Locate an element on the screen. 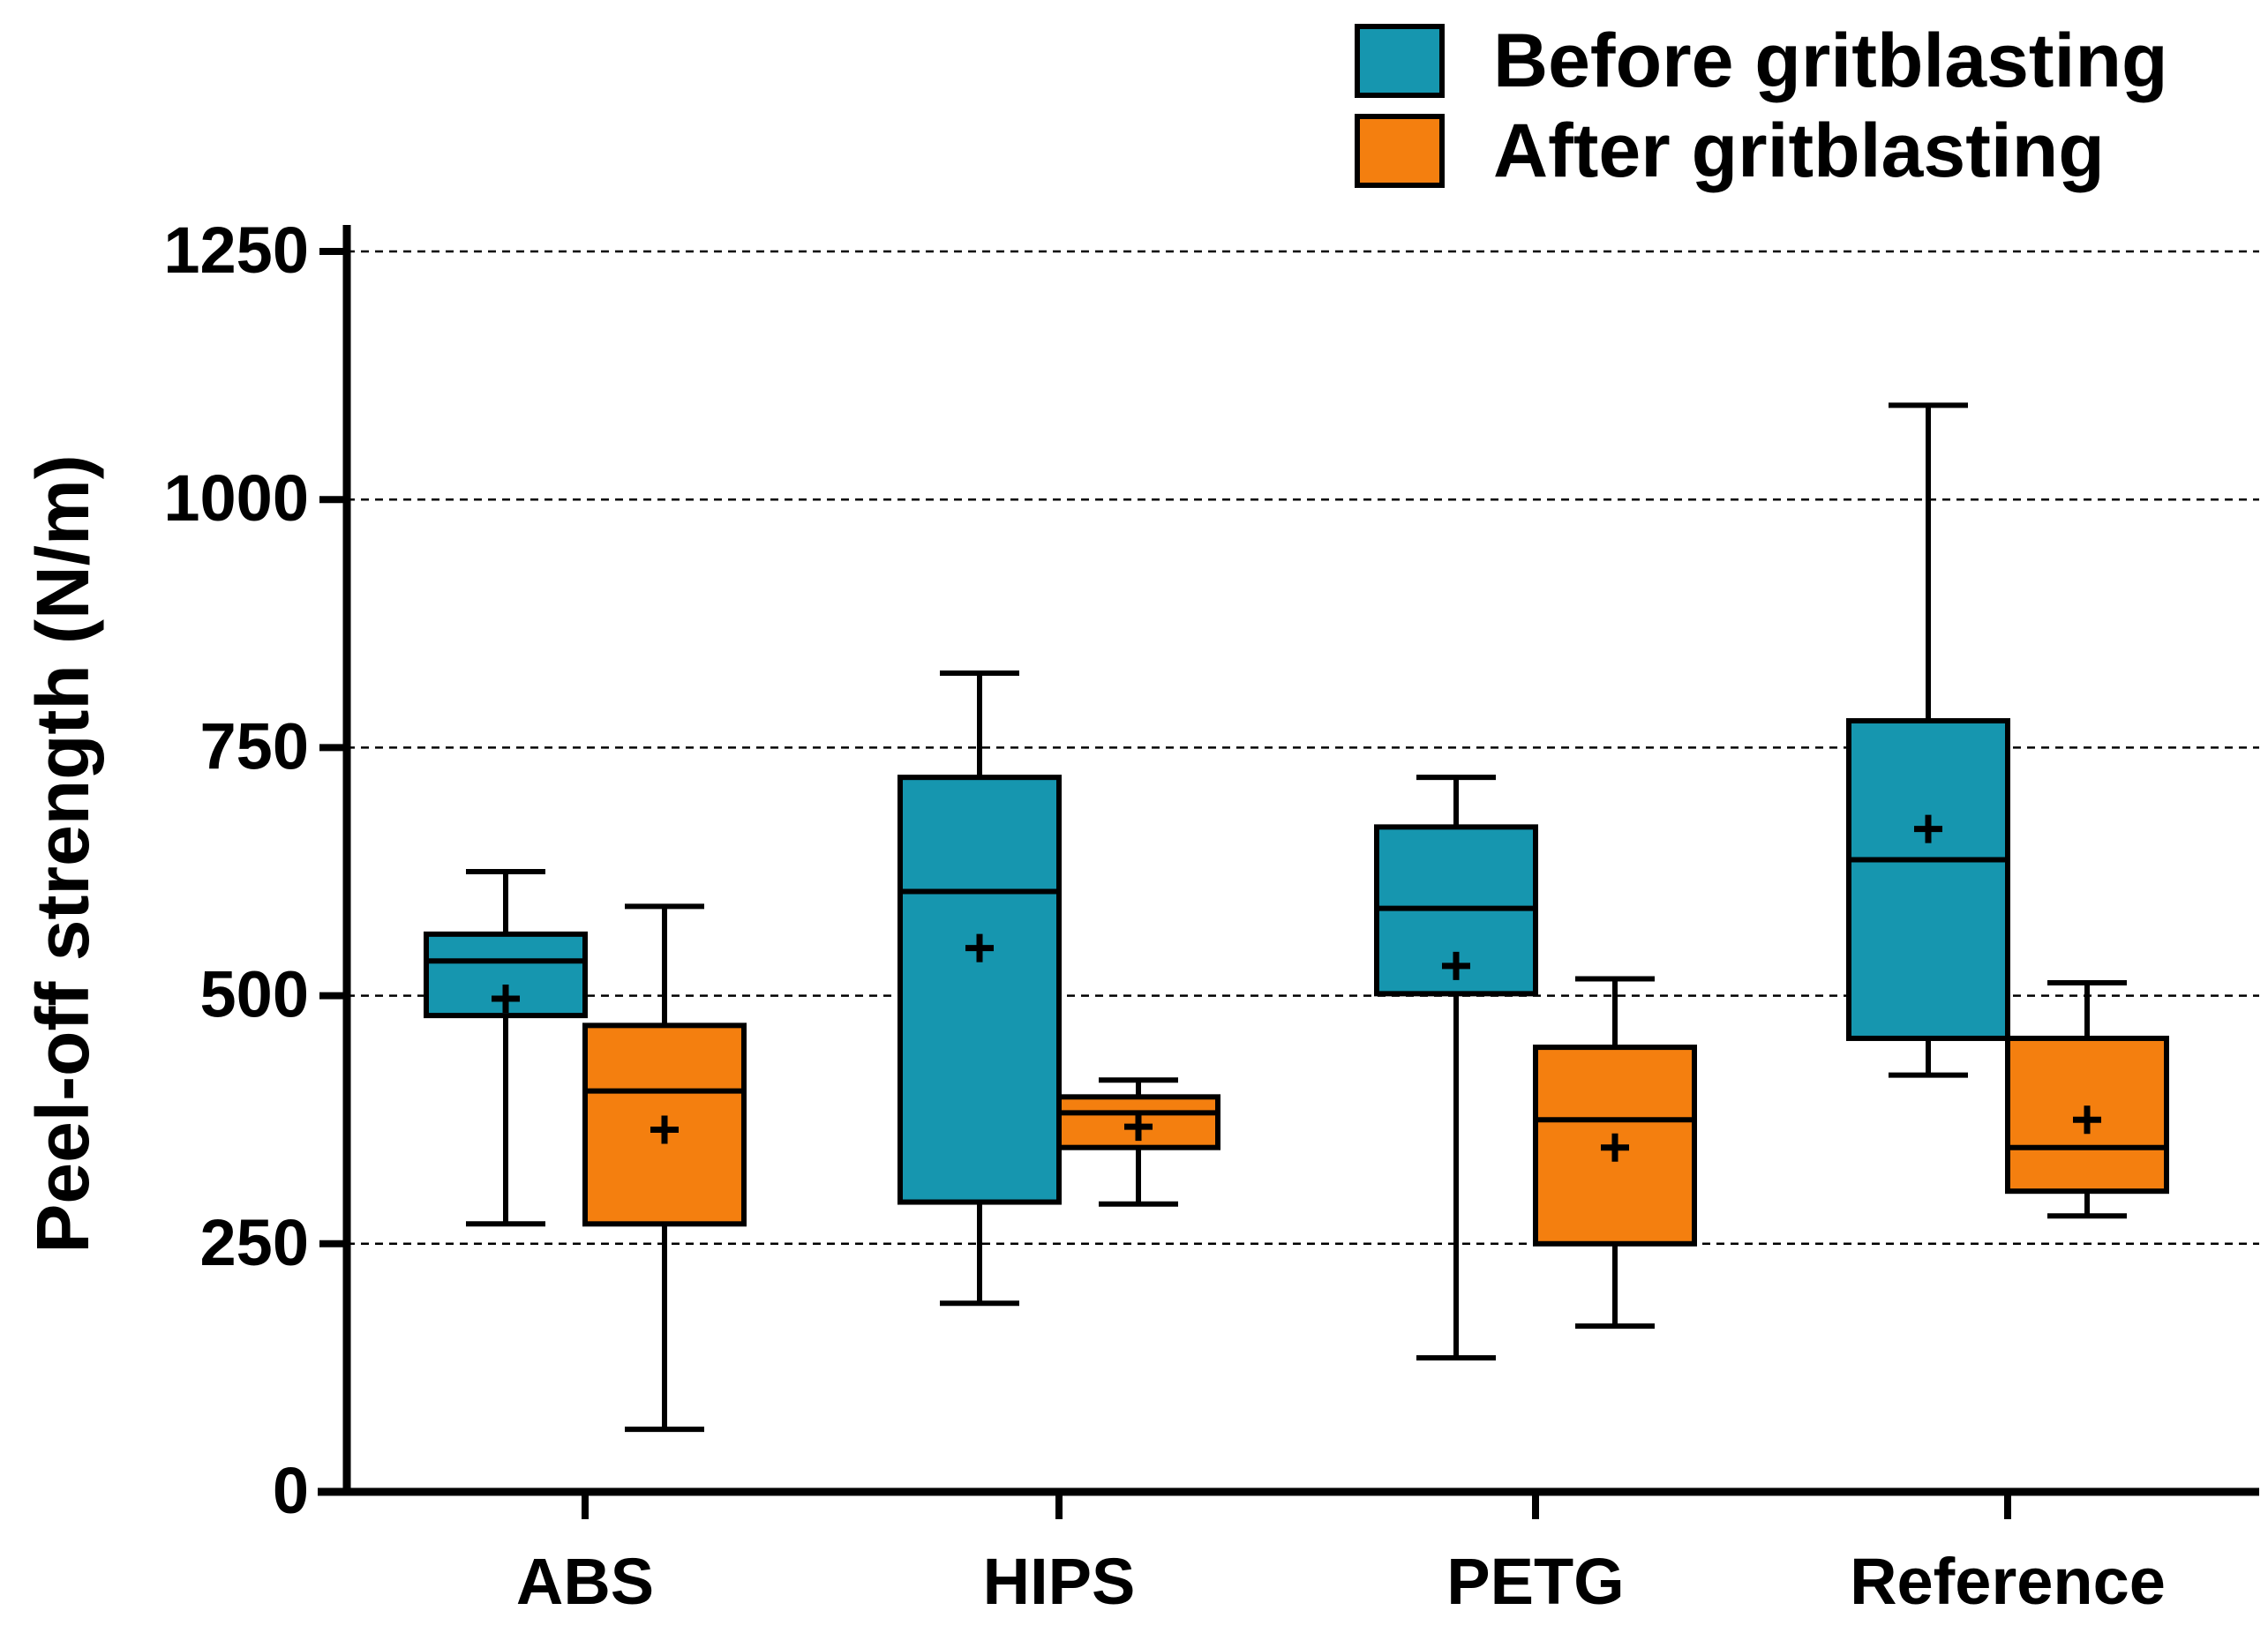  box-petg-before-gritblasting is located at coordinates (1456, 1068).